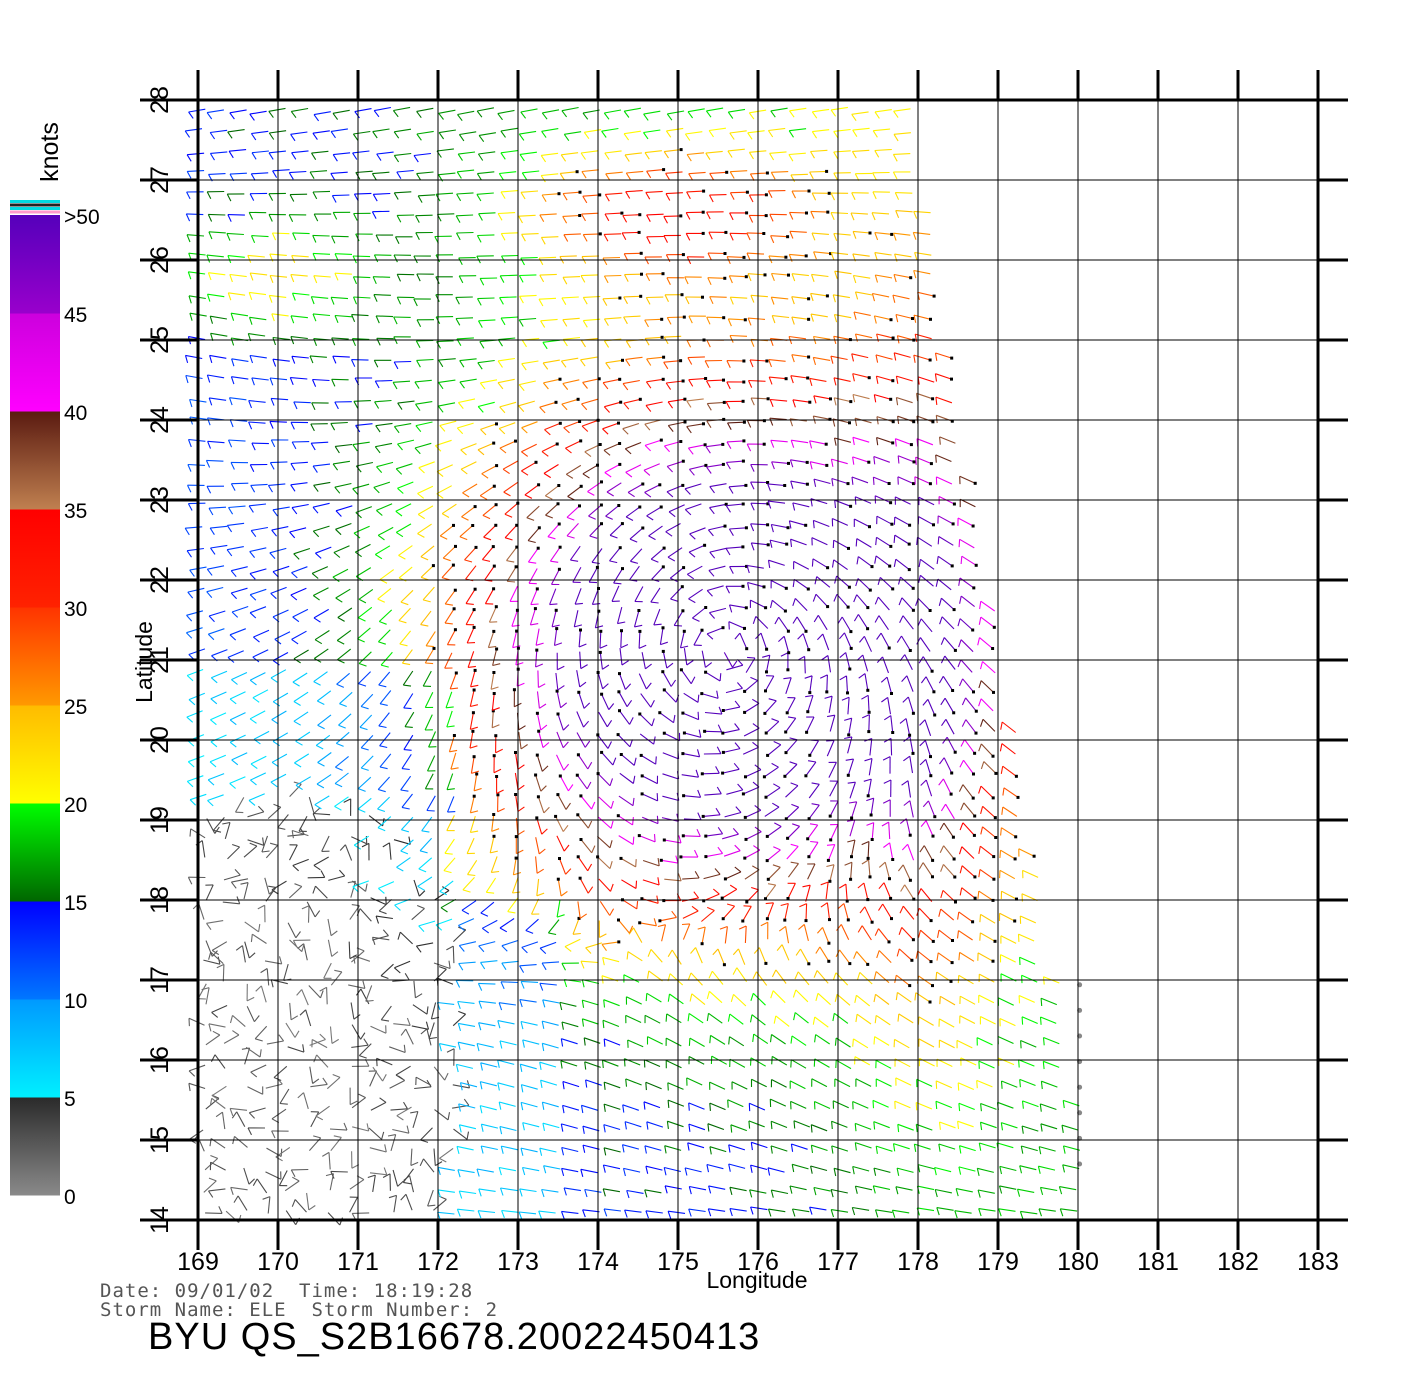 This screenshot has height=1400, width=1420. What do you see at coordinates (160, 420) in the screenshot?
I see `y-tick-label: 24` at bounding box center [160, 420].